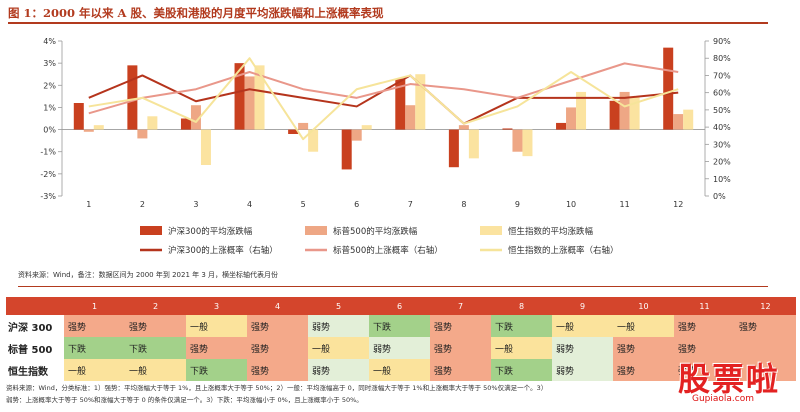 The height and width of the screenshot is (412, 800). I want to click on y-tick-label: -3%, so click(48, 196).